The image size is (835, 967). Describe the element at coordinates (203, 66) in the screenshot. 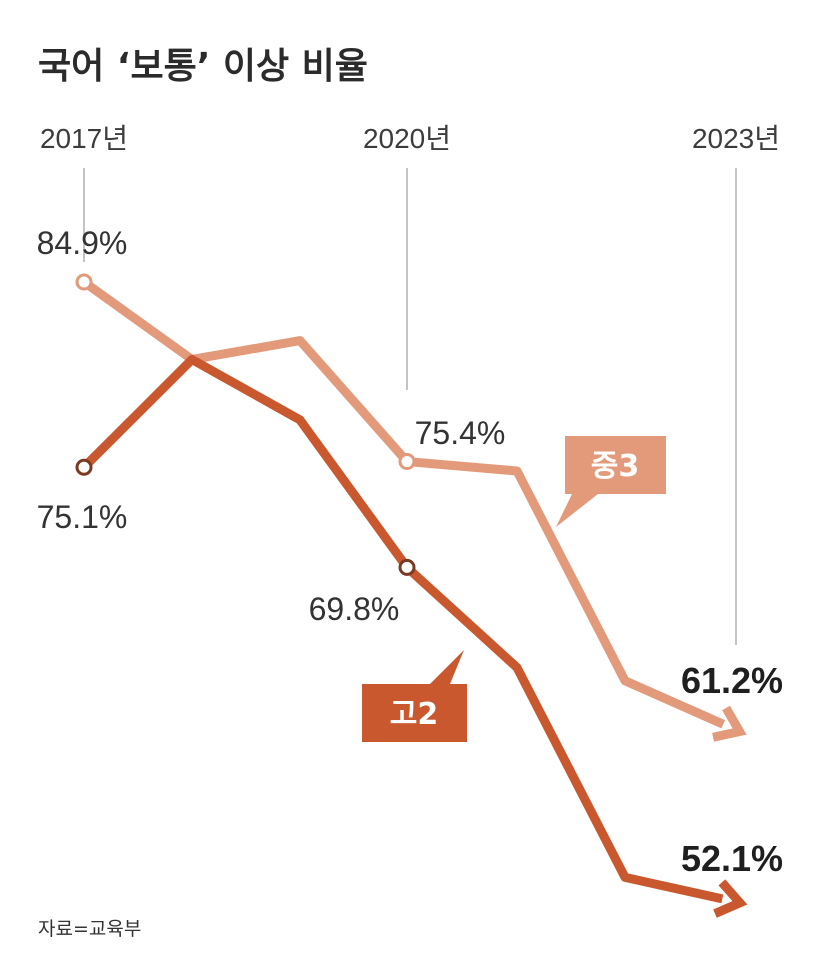

I see `chart-title: 국어 ‘보통’ 이상 비율` at that location.